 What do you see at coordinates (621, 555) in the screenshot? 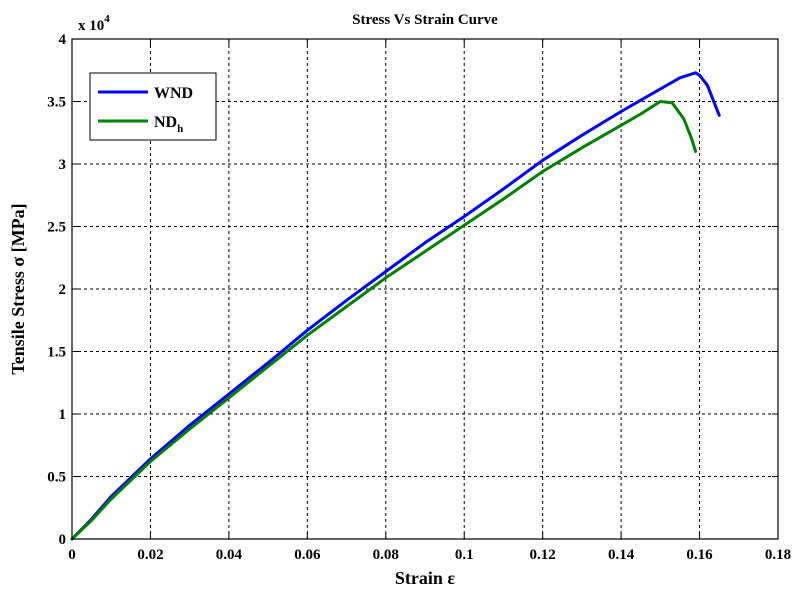
I see `x-tick-label: 0.14` at bounding box center [621, 555].